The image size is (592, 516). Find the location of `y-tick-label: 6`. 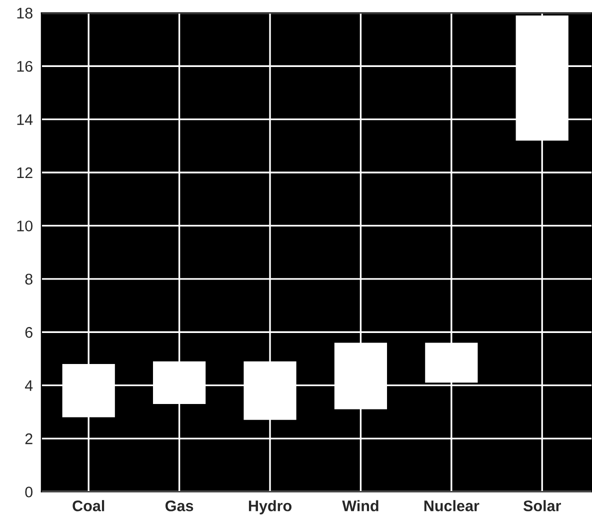

y-tick-label: 6 is located at coordinates (28, 332).